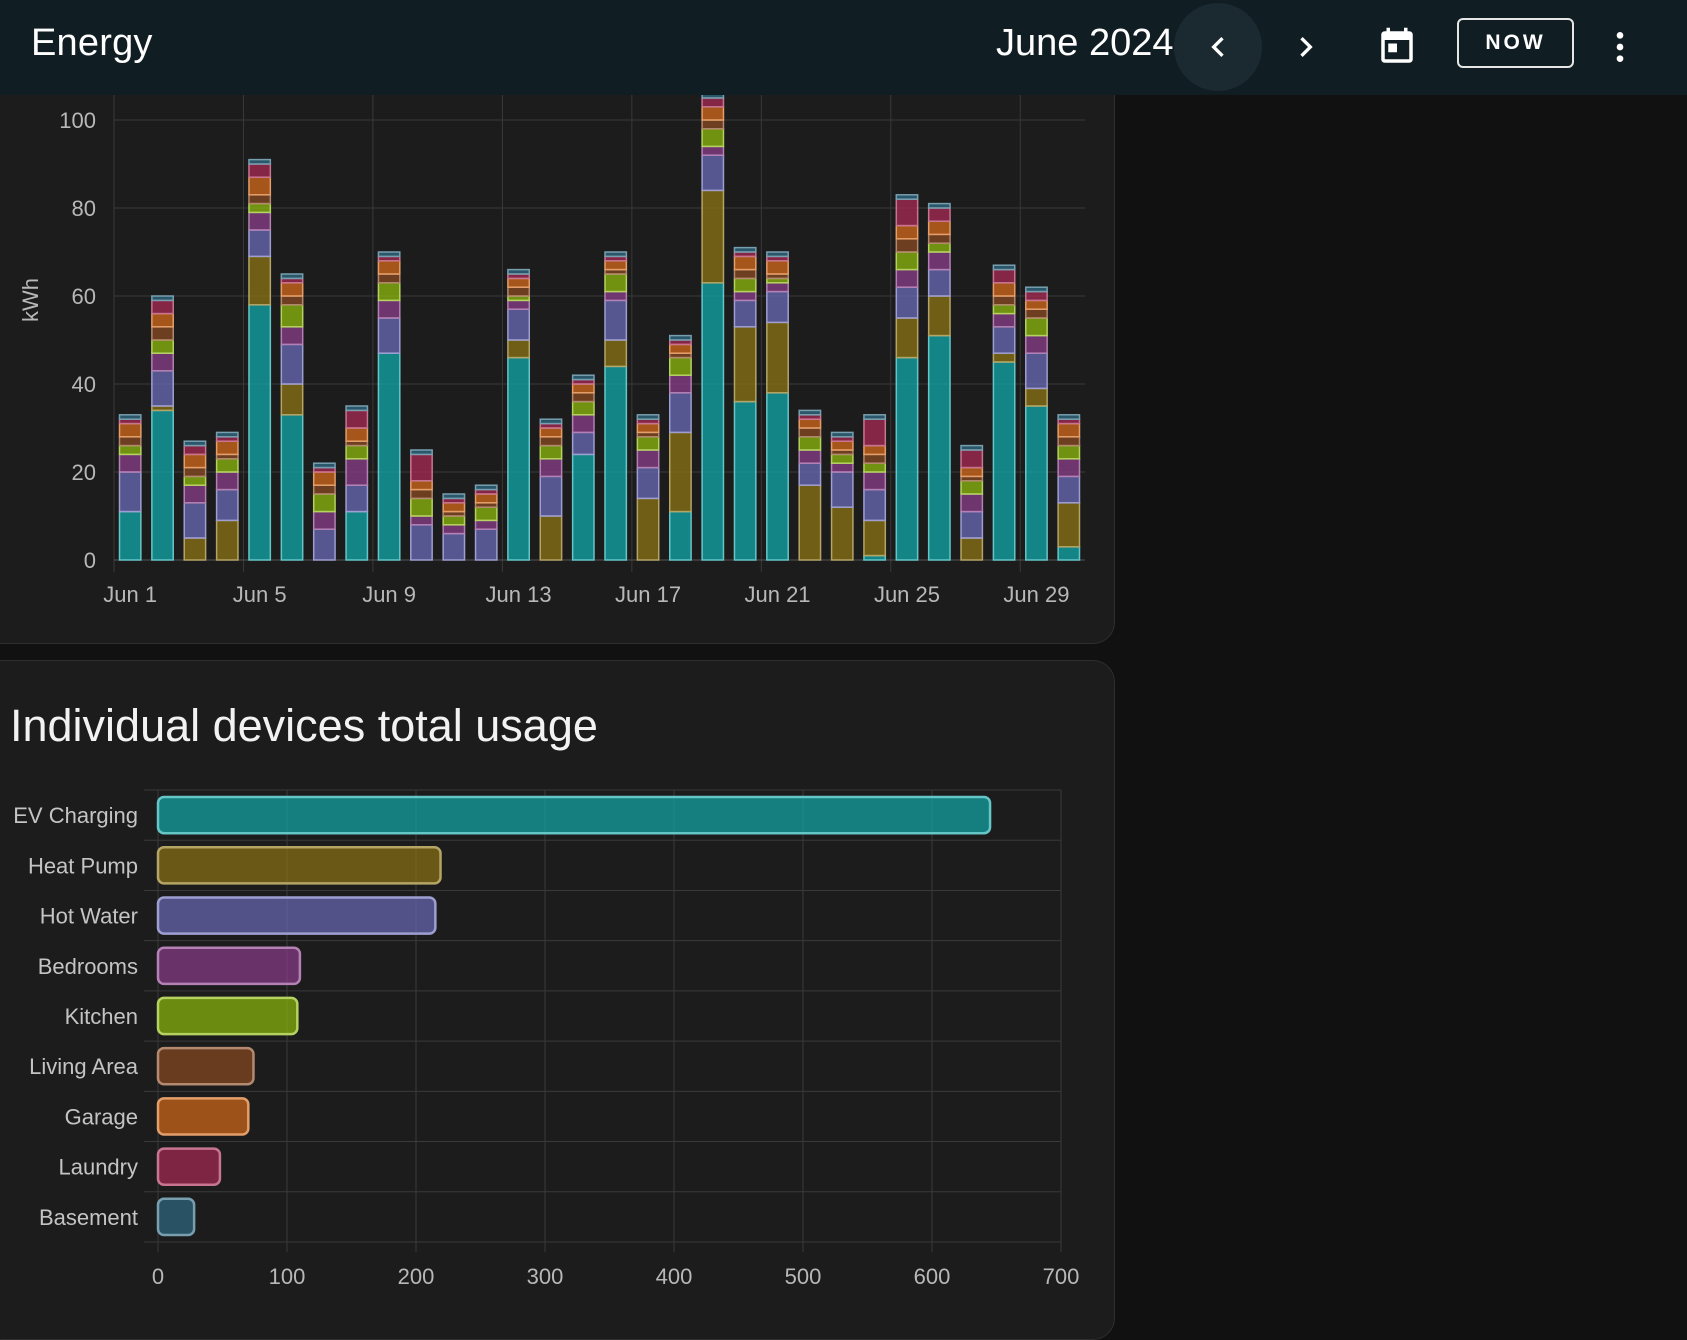 This screenshot has height=1340, width=1687. What do you see at coordinates (1515, 43) in the screenshot?
I see `now-button: NOW` at bounding box center [1515, 43].